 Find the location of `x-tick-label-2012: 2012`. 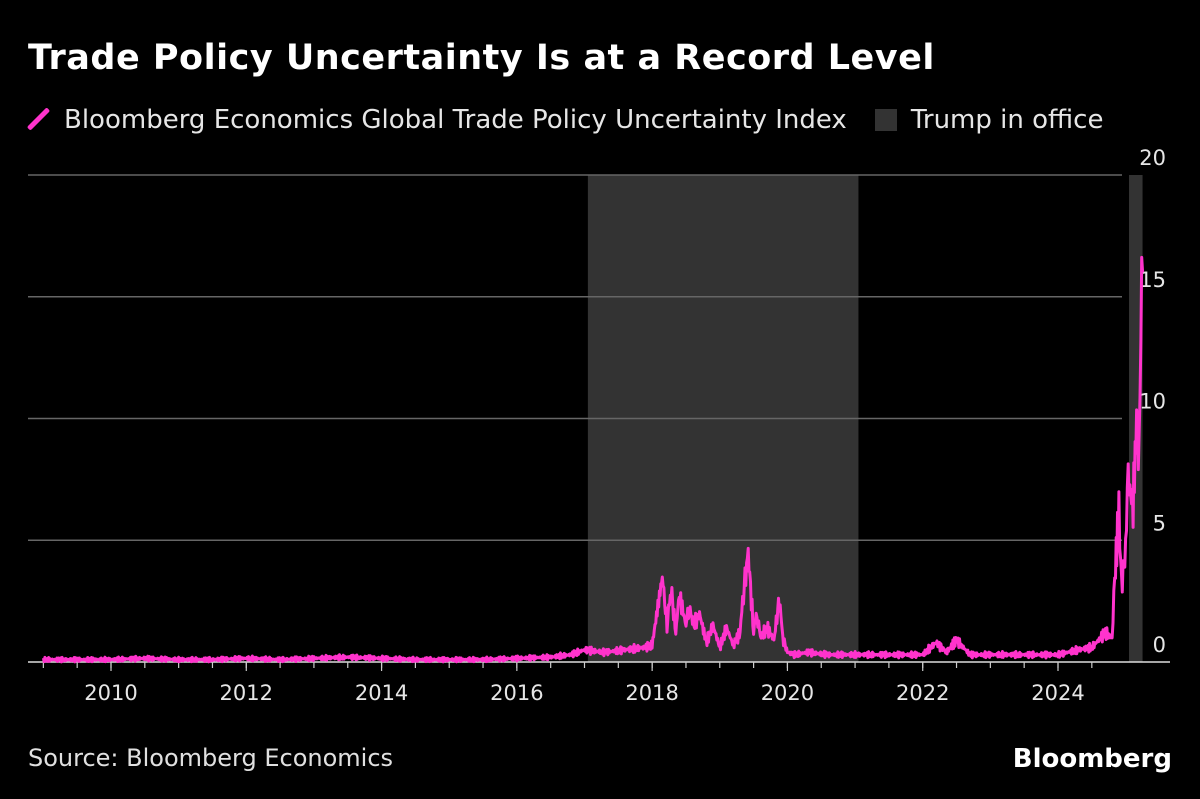

x-tick-label-2012: 2012 is located at coordinates (246, 693).